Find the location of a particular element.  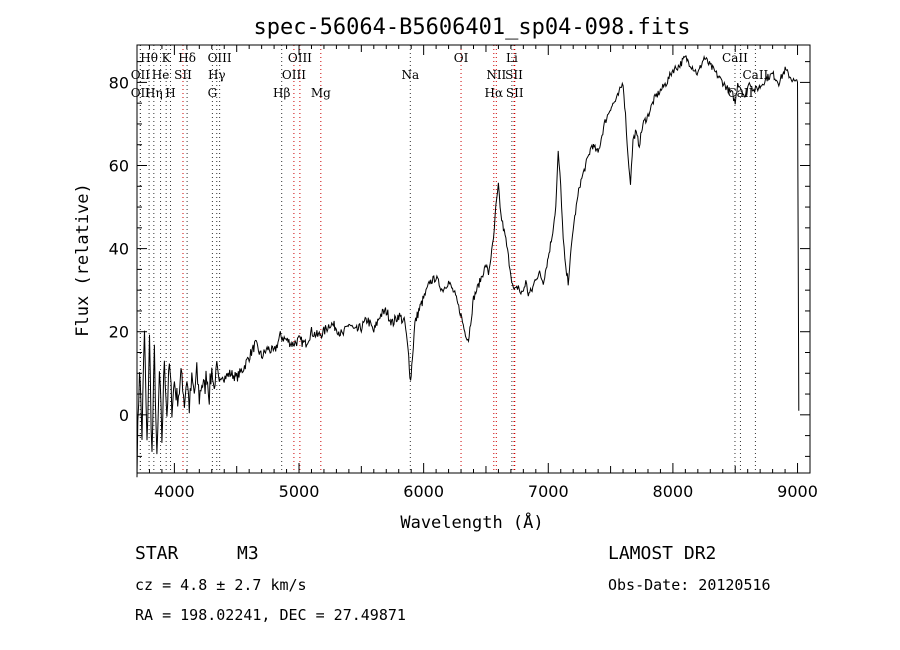

x-tick-label: 8000 is located at coordinates (673, 491).